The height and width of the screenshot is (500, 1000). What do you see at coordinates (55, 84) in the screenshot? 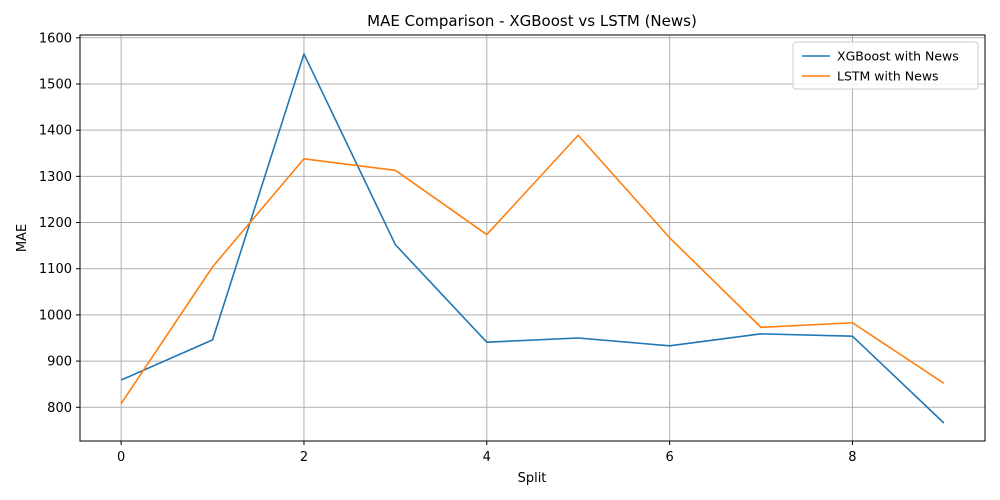
I see `y-tick-label: 1500` at bounding box center [55, 84].